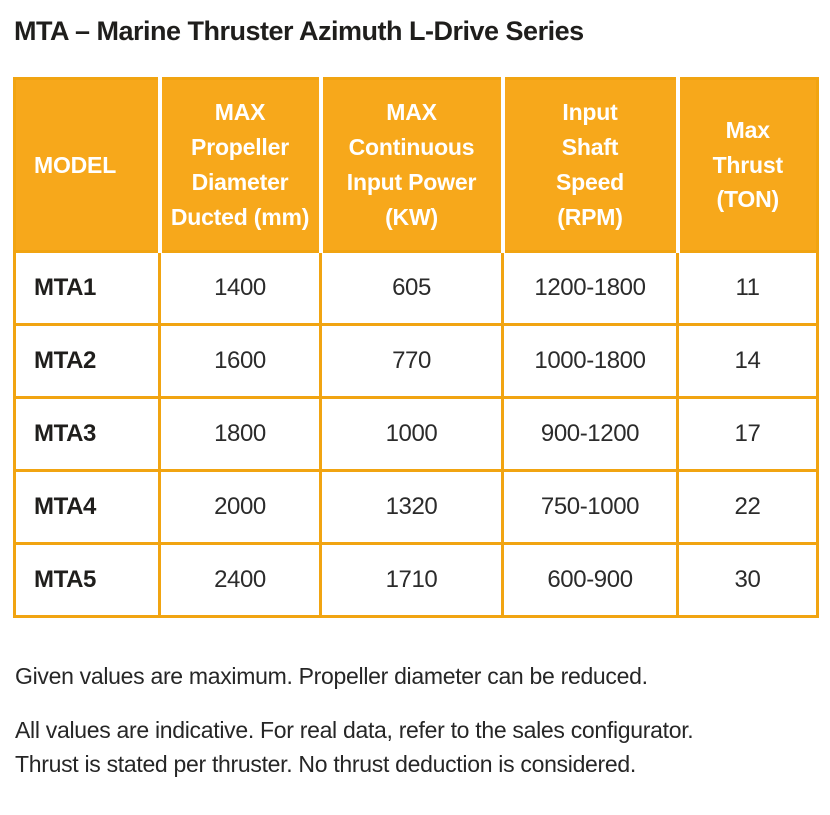 The width and height of the screenshot is (830, 815). I want to click on model-cell: MTA5, so click(87, 580).